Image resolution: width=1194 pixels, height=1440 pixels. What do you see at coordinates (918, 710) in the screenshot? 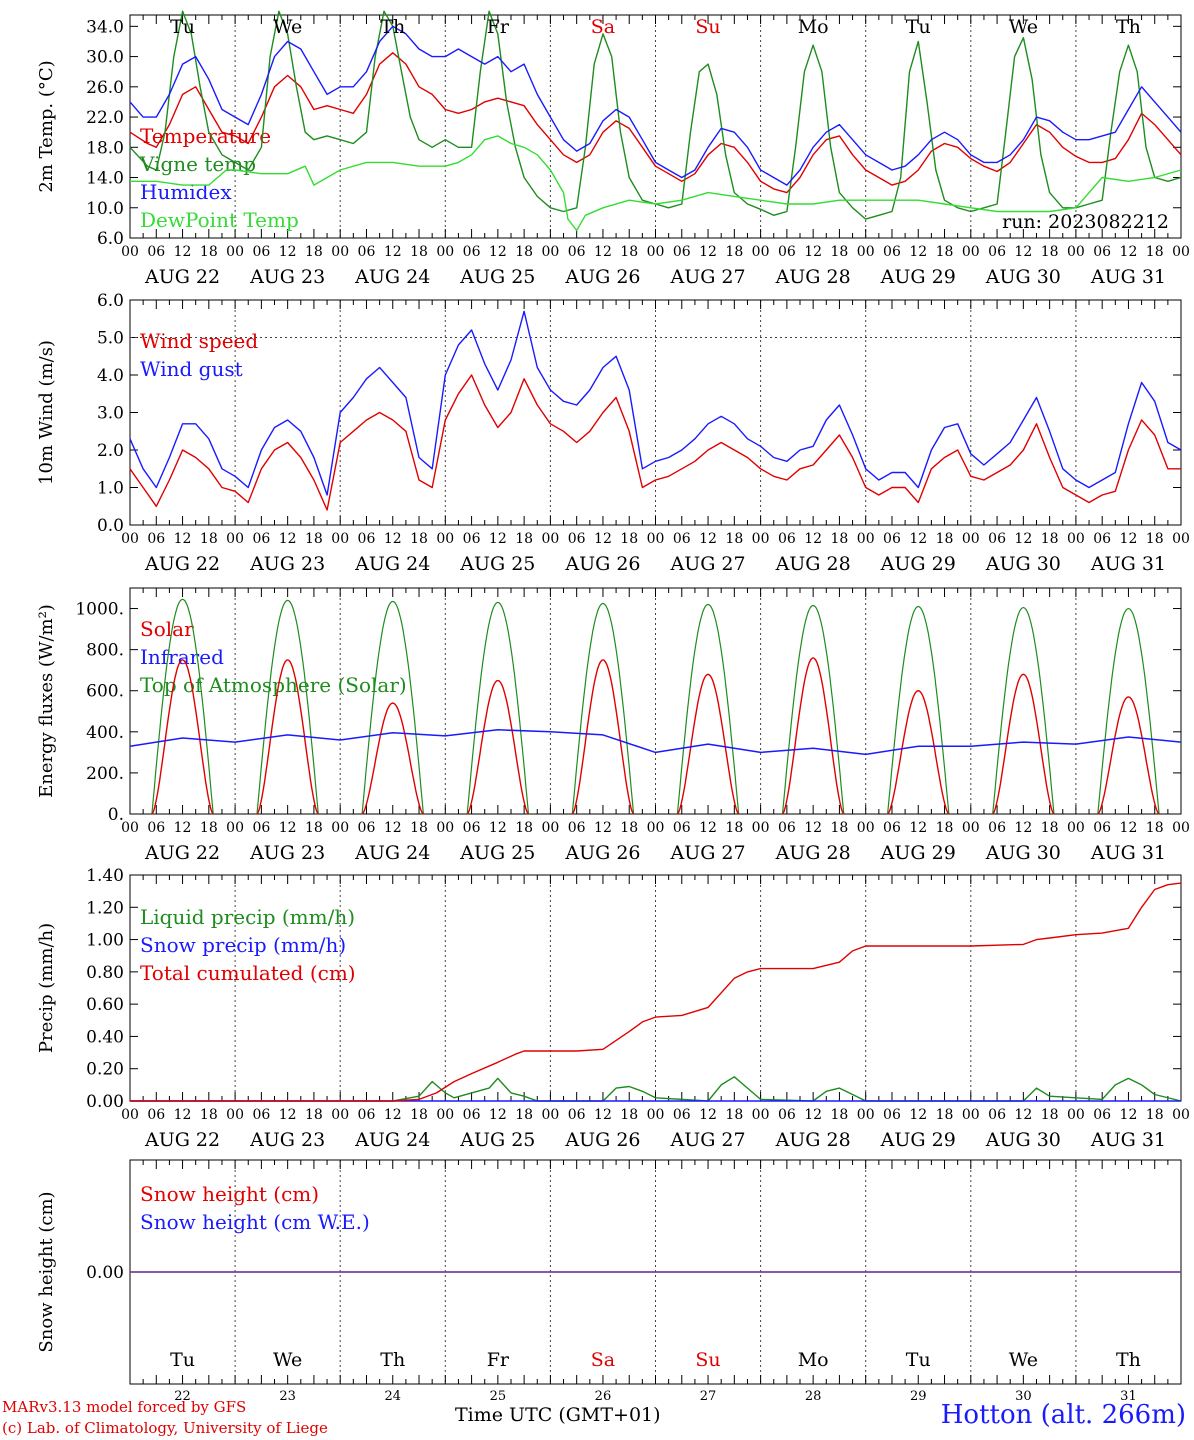
I see `toa-solar-line` at bounding box center [918, 710].